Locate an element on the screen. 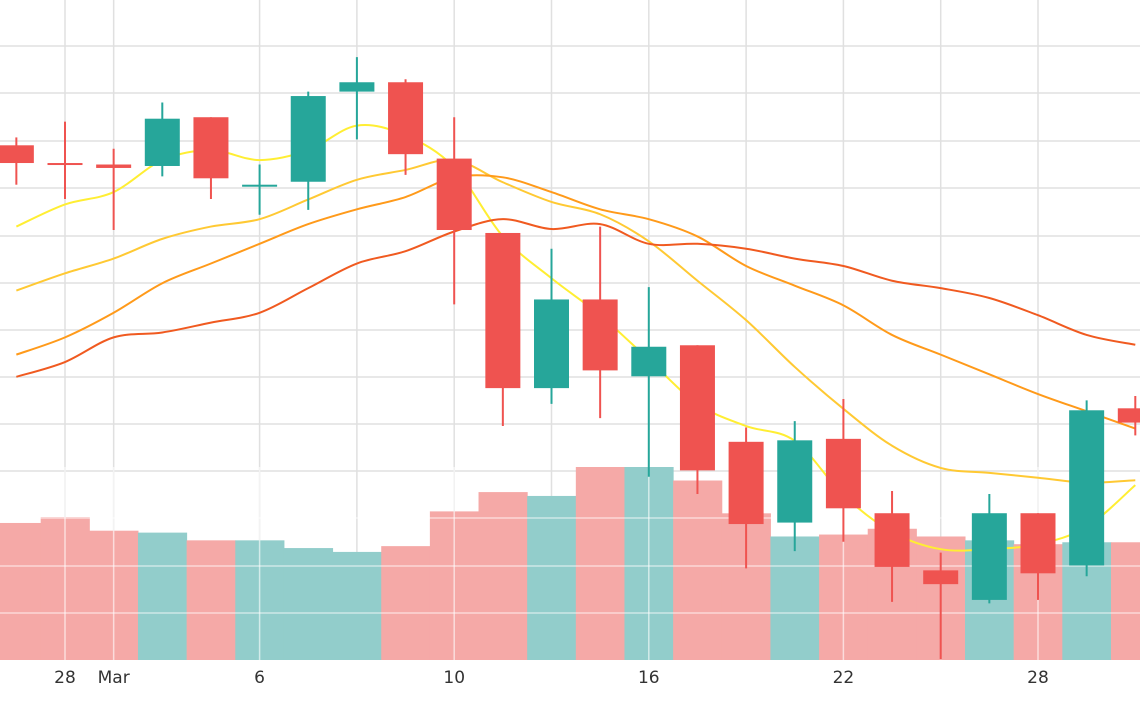  x-tick-label: 22 is located at coordinates (844, 678).